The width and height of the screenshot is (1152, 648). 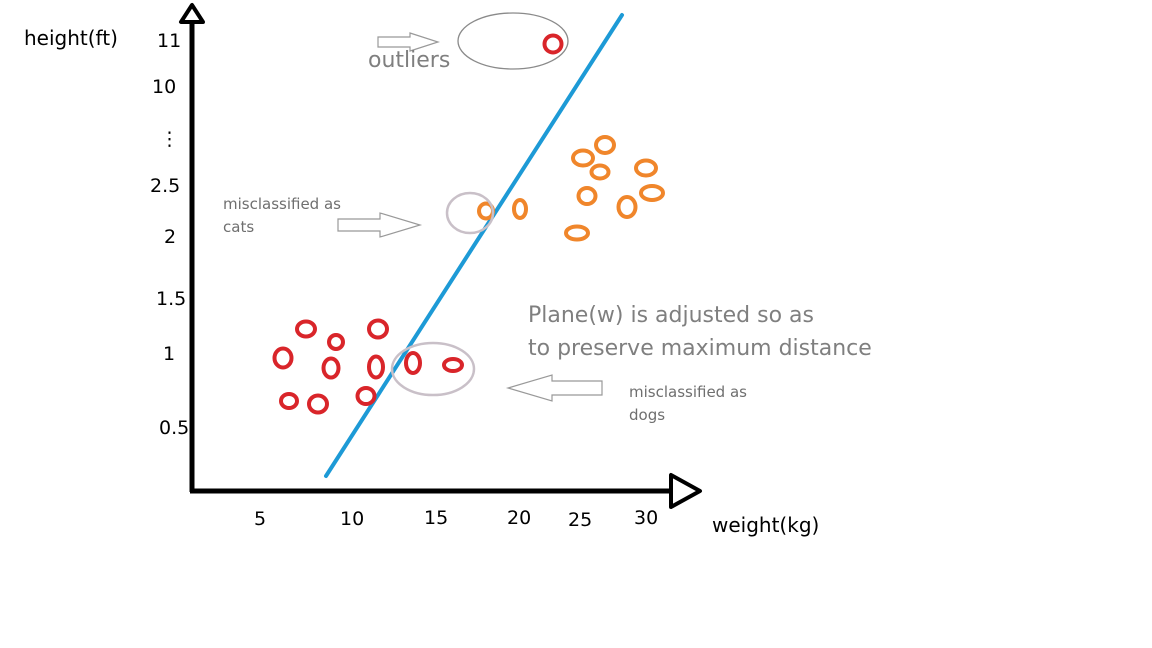 What do you see at coordinates (169, 354) in the screenshot?
I see `y-tick-label: 1` at bounding box center [169, 354].